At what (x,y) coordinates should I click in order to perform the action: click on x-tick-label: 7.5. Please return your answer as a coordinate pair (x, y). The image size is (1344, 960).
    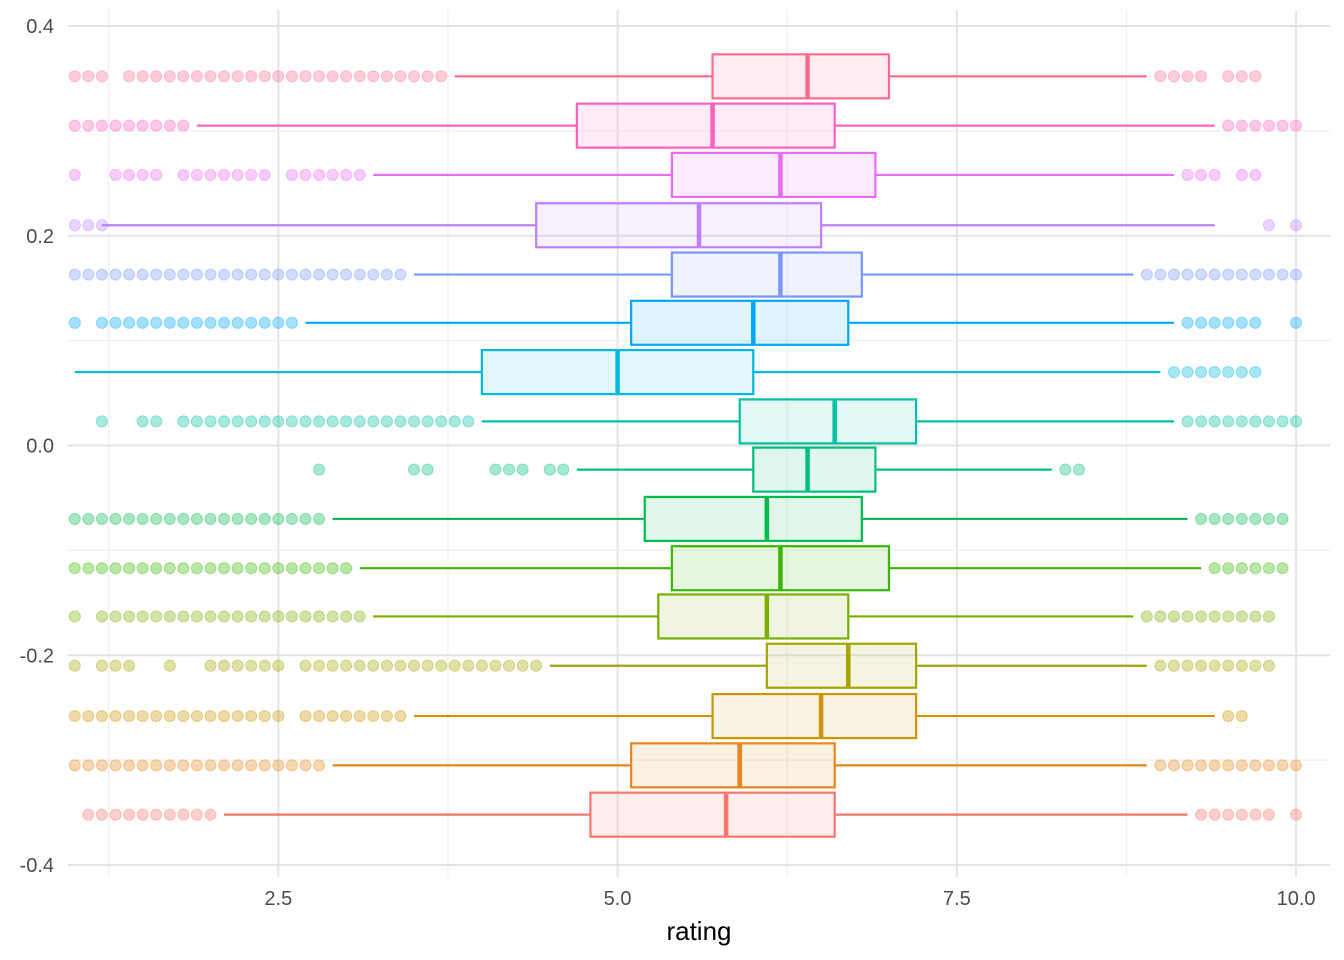
    Looking at the image, I should click on (957, 899).